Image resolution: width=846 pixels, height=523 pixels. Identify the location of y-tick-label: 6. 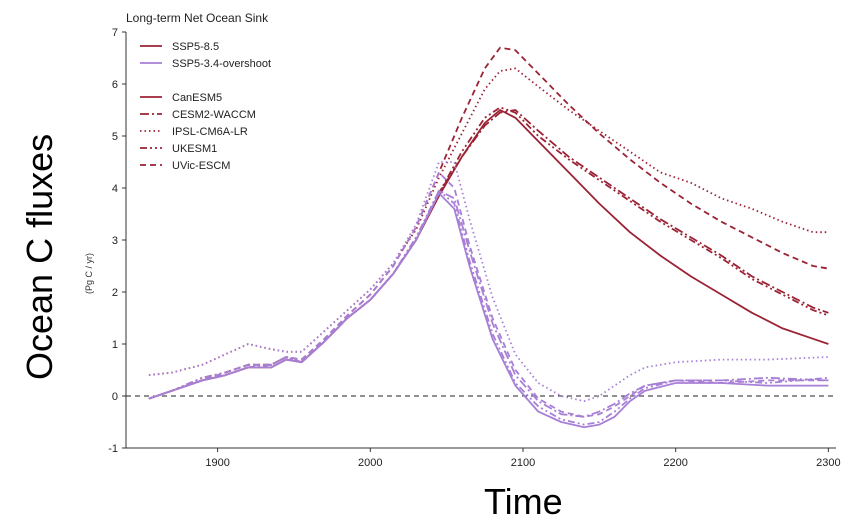
(115, 85).